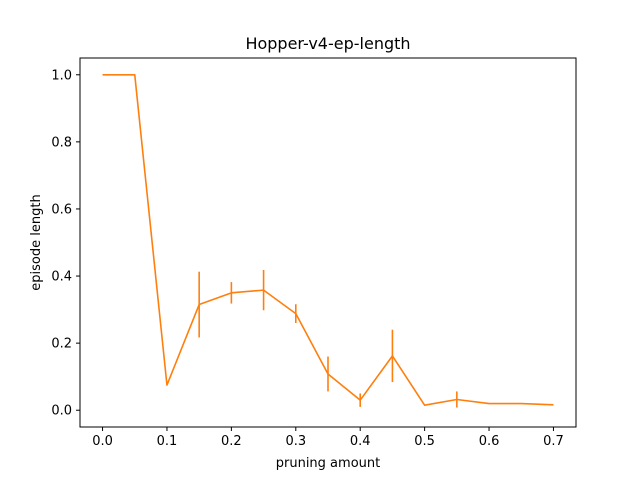 Image resolution: width=640 pixels, height=480 pixels. Describe the element at coordinates (61, 75) in the screenshot. I see `y-tick-label: 1.0` at that location.